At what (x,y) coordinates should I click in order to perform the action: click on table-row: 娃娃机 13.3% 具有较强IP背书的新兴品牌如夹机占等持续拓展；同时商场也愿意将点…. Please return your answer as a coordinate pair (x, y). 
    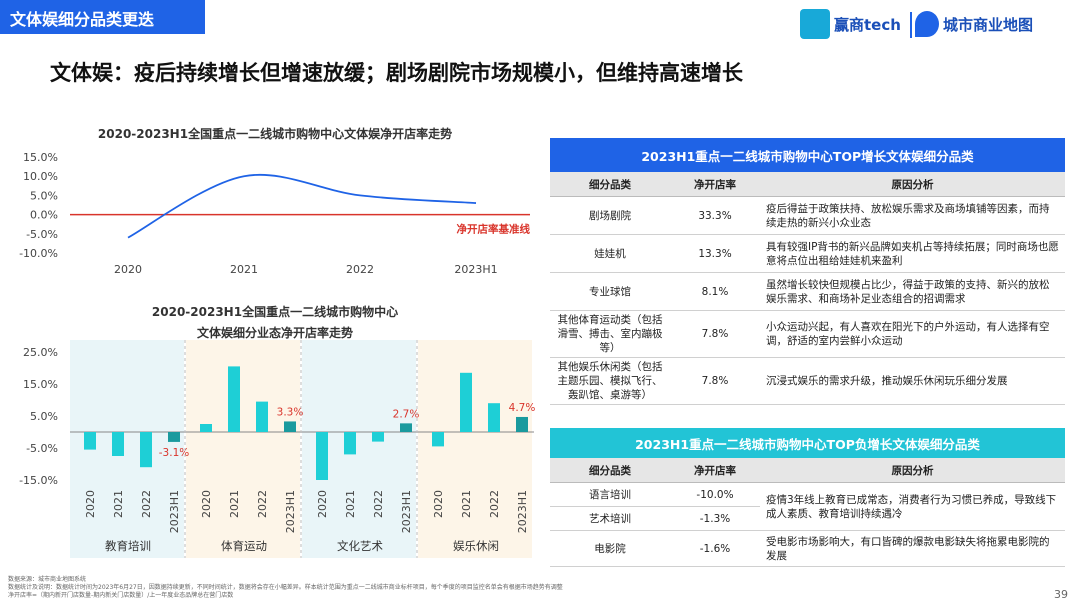
    Looking at the image, I should click on (807, 253).